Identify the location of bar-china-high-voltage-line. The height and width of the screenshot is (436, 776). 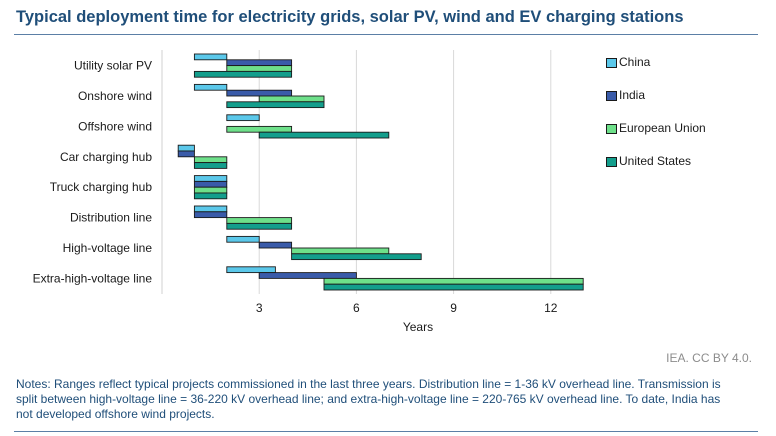
(243, 239).